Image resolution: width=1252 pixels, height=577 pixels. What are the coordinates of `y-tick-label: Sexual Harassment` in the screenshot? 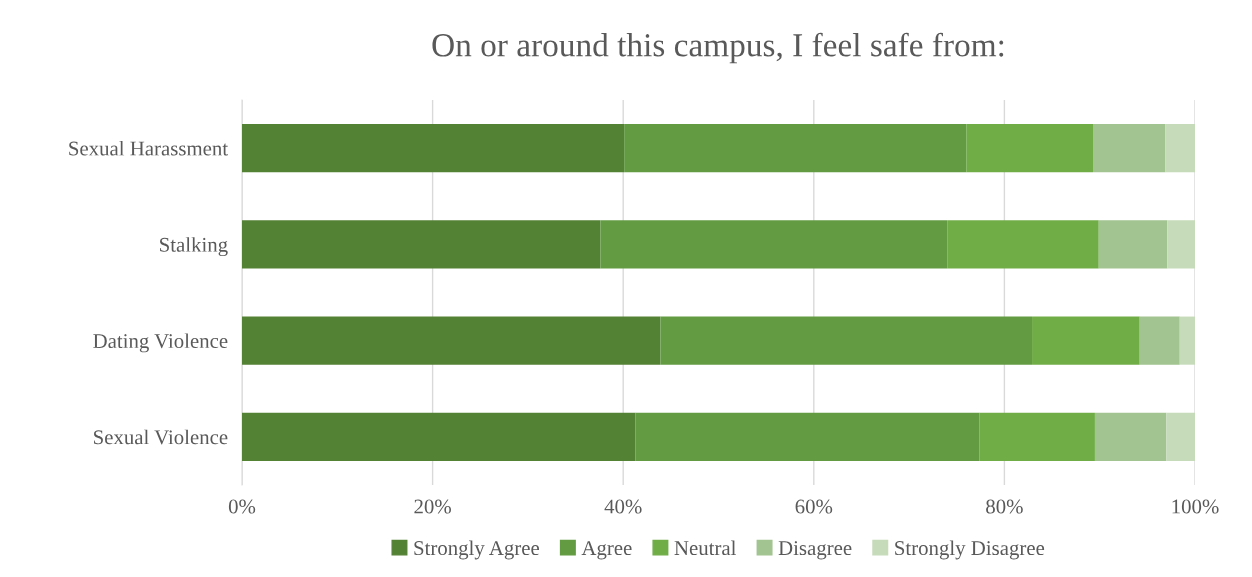 It's located at (148, 148).